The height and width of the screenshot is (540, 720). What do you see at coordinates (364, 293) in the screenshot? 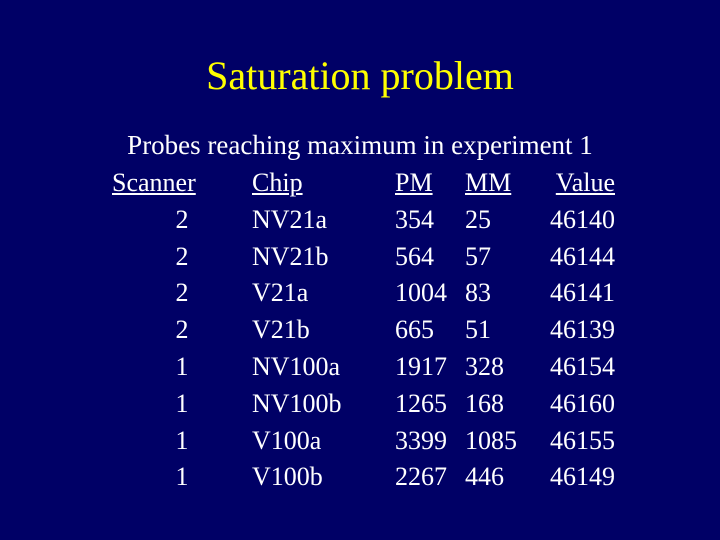
I see `table-row: 2 V21a 1004 83 46141` at bounding box center [364, 293].